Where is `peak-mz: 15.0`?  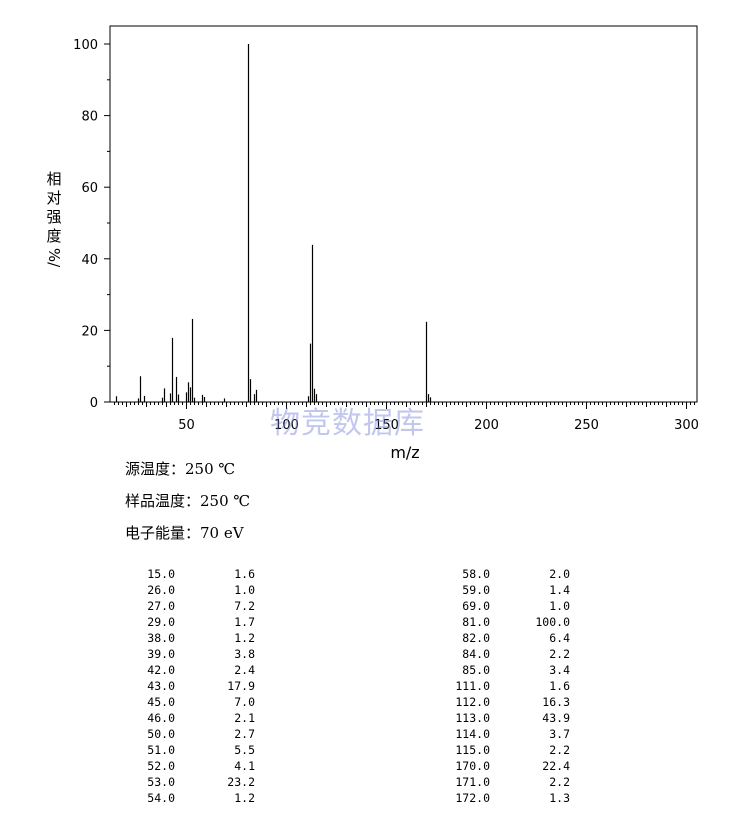 peak-mz: 15.0 is located at coordinates (161, 574).